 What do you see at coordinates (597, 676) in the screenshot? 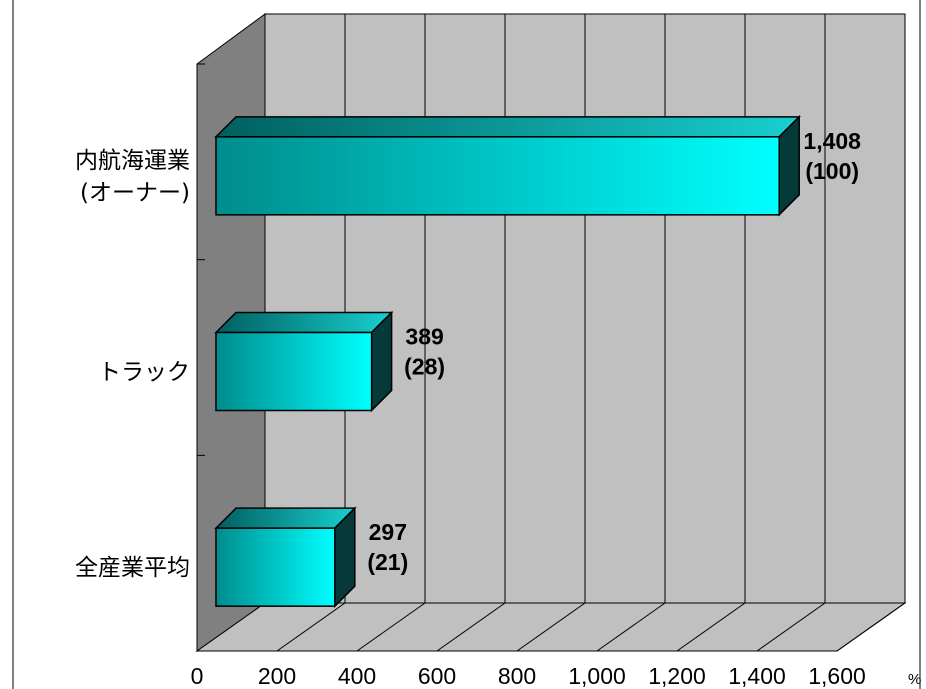
I see `x-tick-label: 1,000` at bounding box center [597, 676].